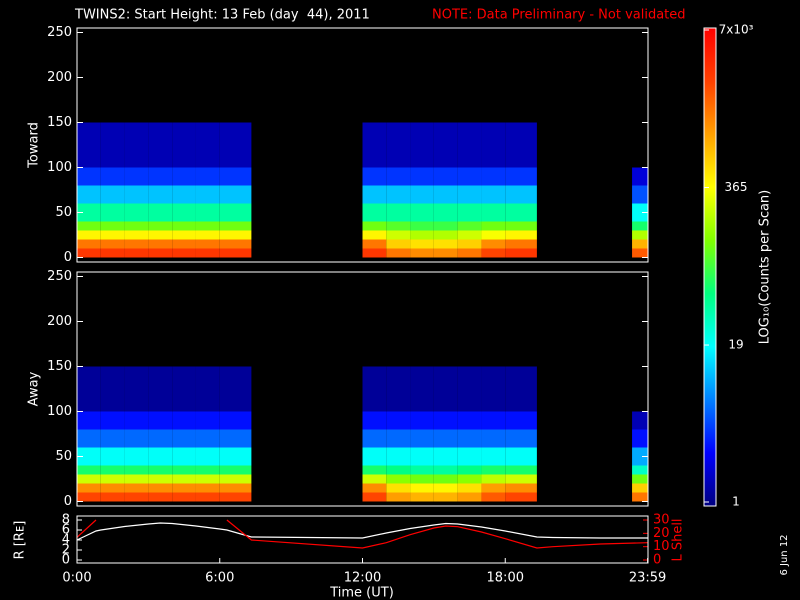 This screenshot has width=800, height=600. Describe the element at coordinates (710, 267) in the screenshot. I see `colorbar` at that location.